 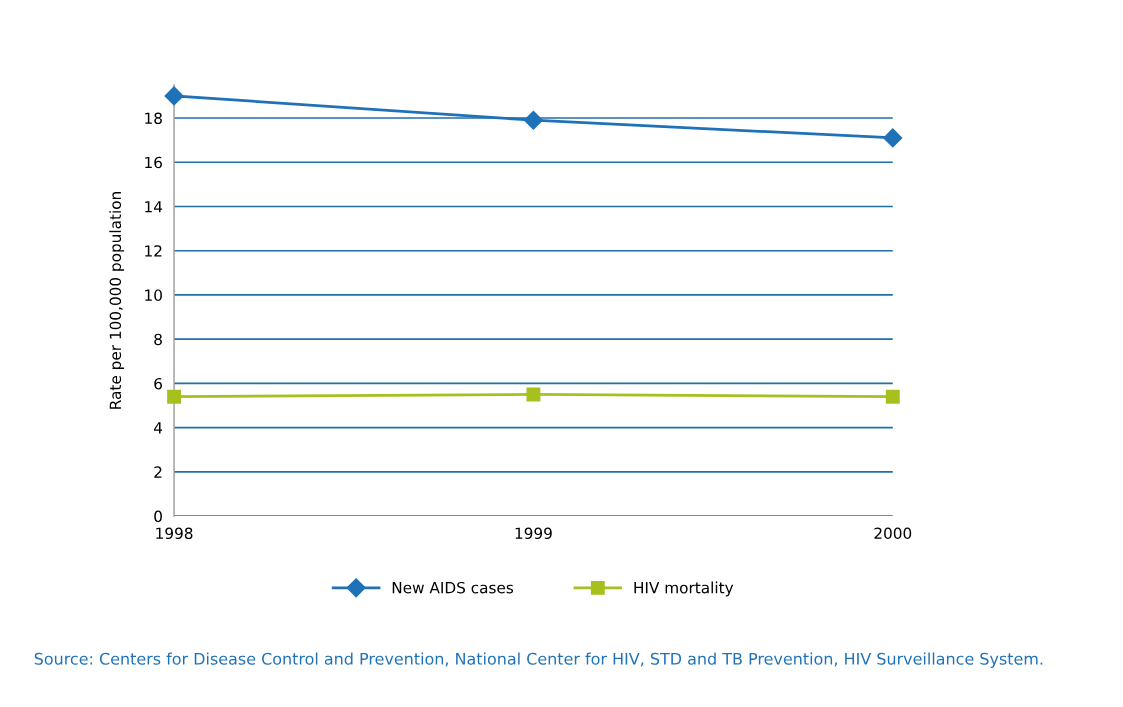 I want to click on legend-label: New AIDS cases, so click(x=453, y=587).